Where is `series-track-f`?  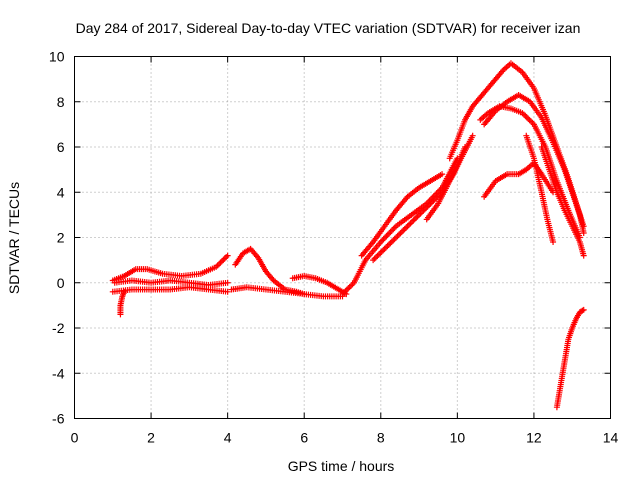
series-track-f is located at coordinates (287, 292).